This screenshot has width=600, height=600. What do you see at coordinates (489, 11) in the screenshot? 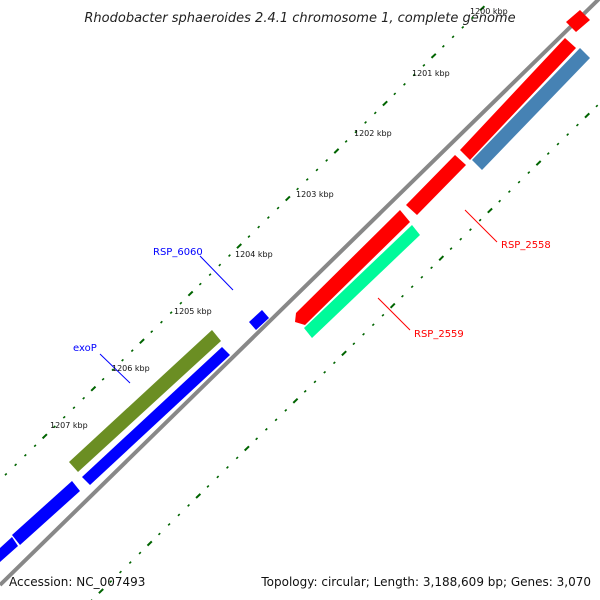
I see `tick-label-1200: 1200 kbp` at bounding box center [489, 11].